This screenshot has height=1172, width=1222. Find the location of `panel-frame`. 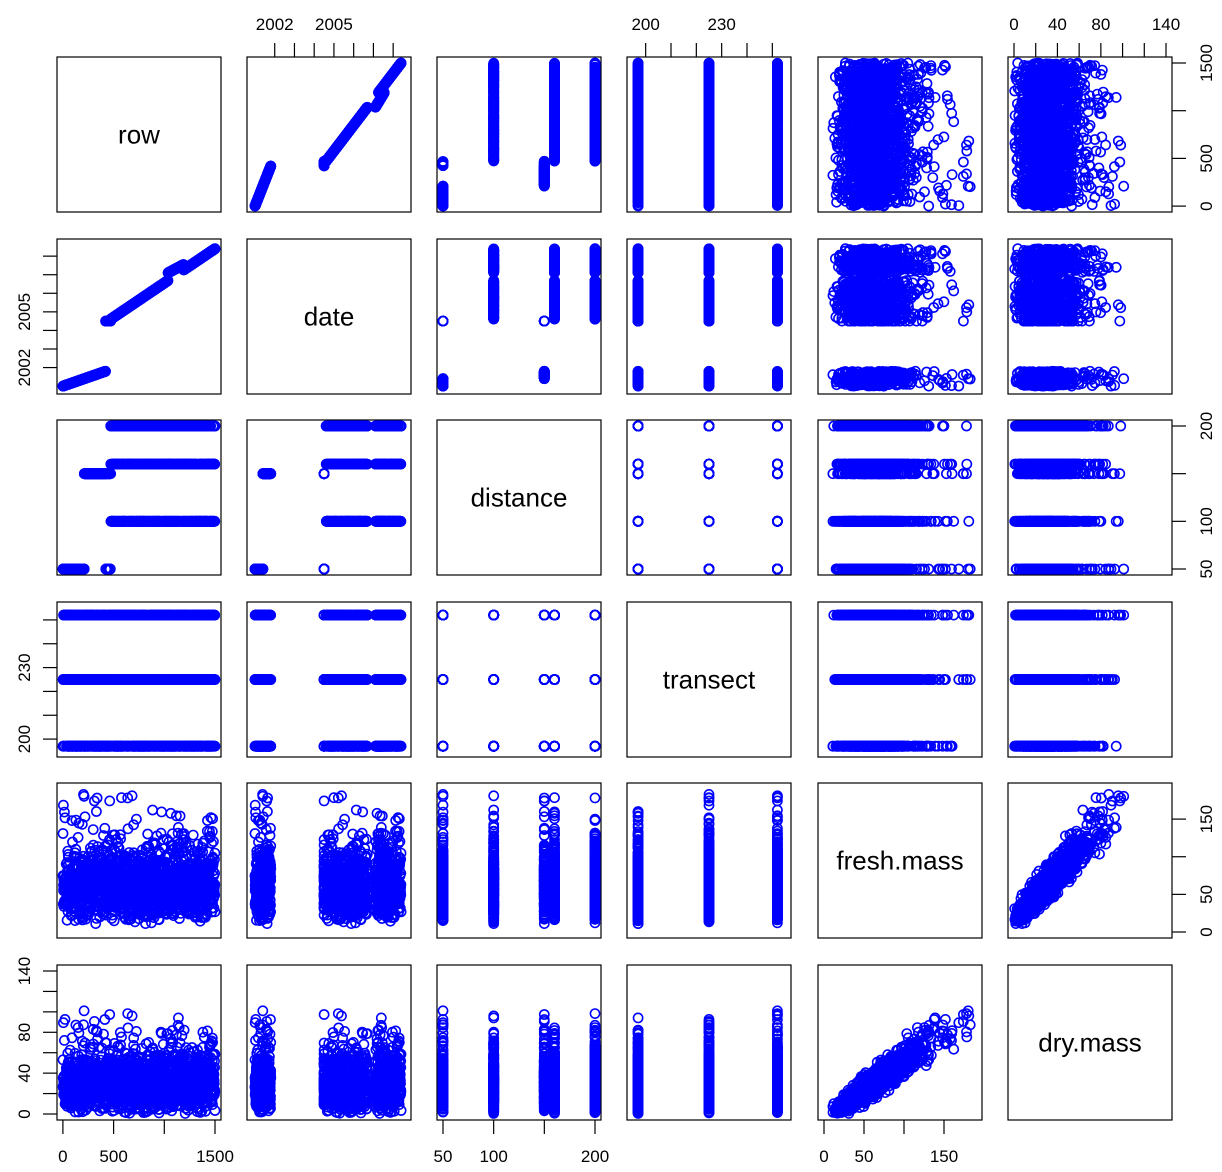

panel-frame is located at coordinates (519, 134).